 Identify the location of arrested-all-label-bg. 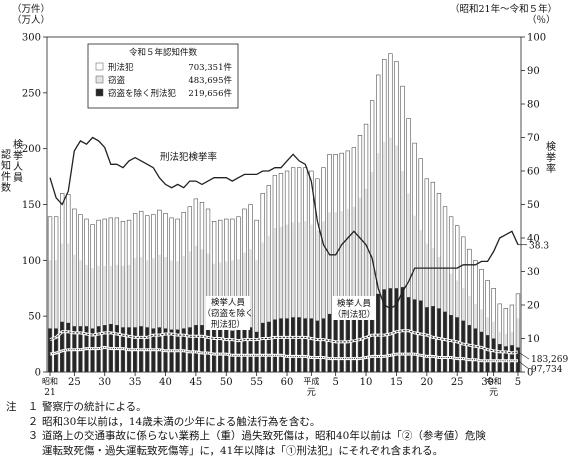
(354, 308).